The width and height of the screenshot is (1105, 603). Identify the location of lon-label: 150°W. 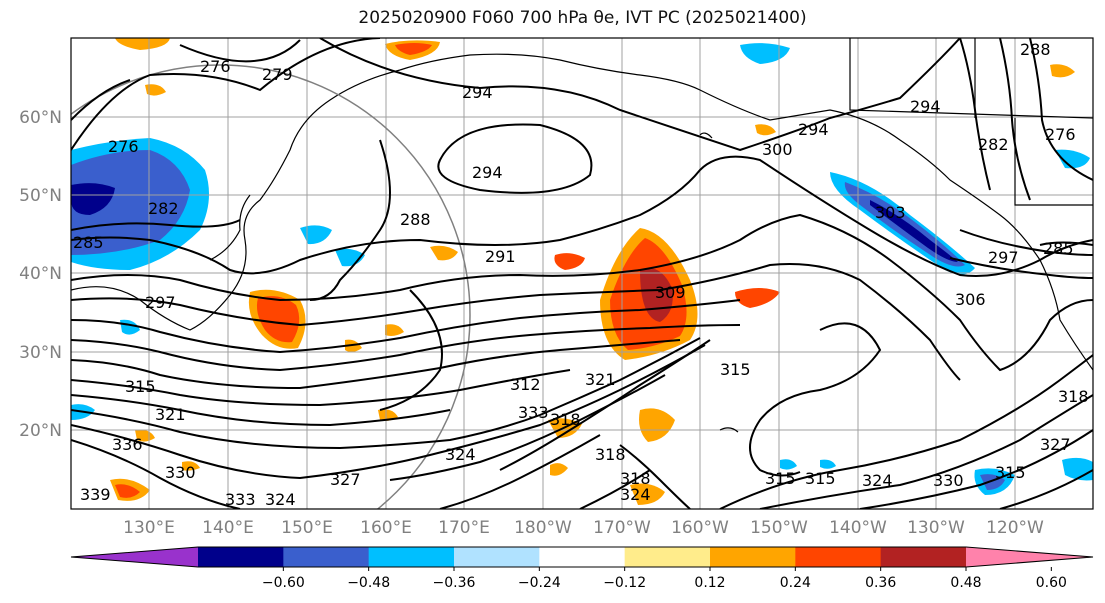
(779, 528).